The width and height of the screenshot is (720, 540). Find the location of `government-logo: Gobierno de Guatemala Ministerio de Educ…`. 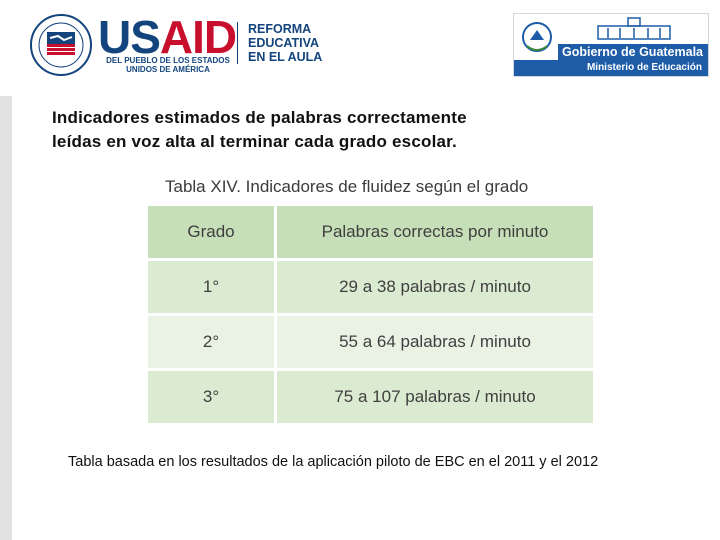

government-logo: Gobierno de Guatemala Ministerio de Educ… is located at coordinates (611, 45).